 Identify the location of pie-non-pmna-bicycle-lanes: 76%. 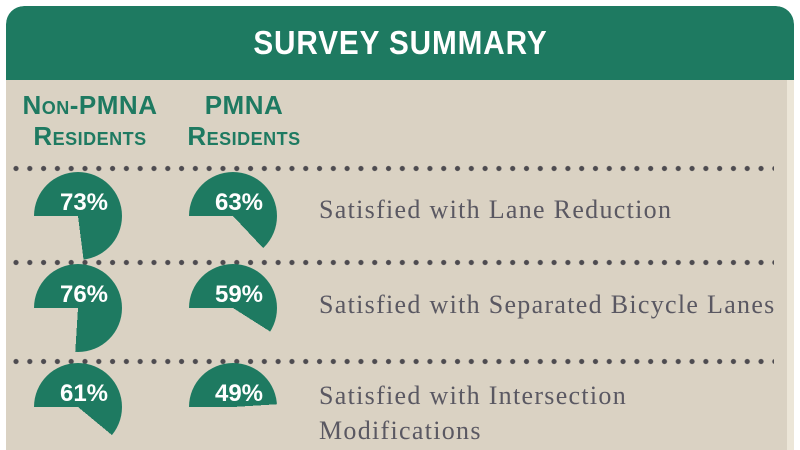
(78, 308).